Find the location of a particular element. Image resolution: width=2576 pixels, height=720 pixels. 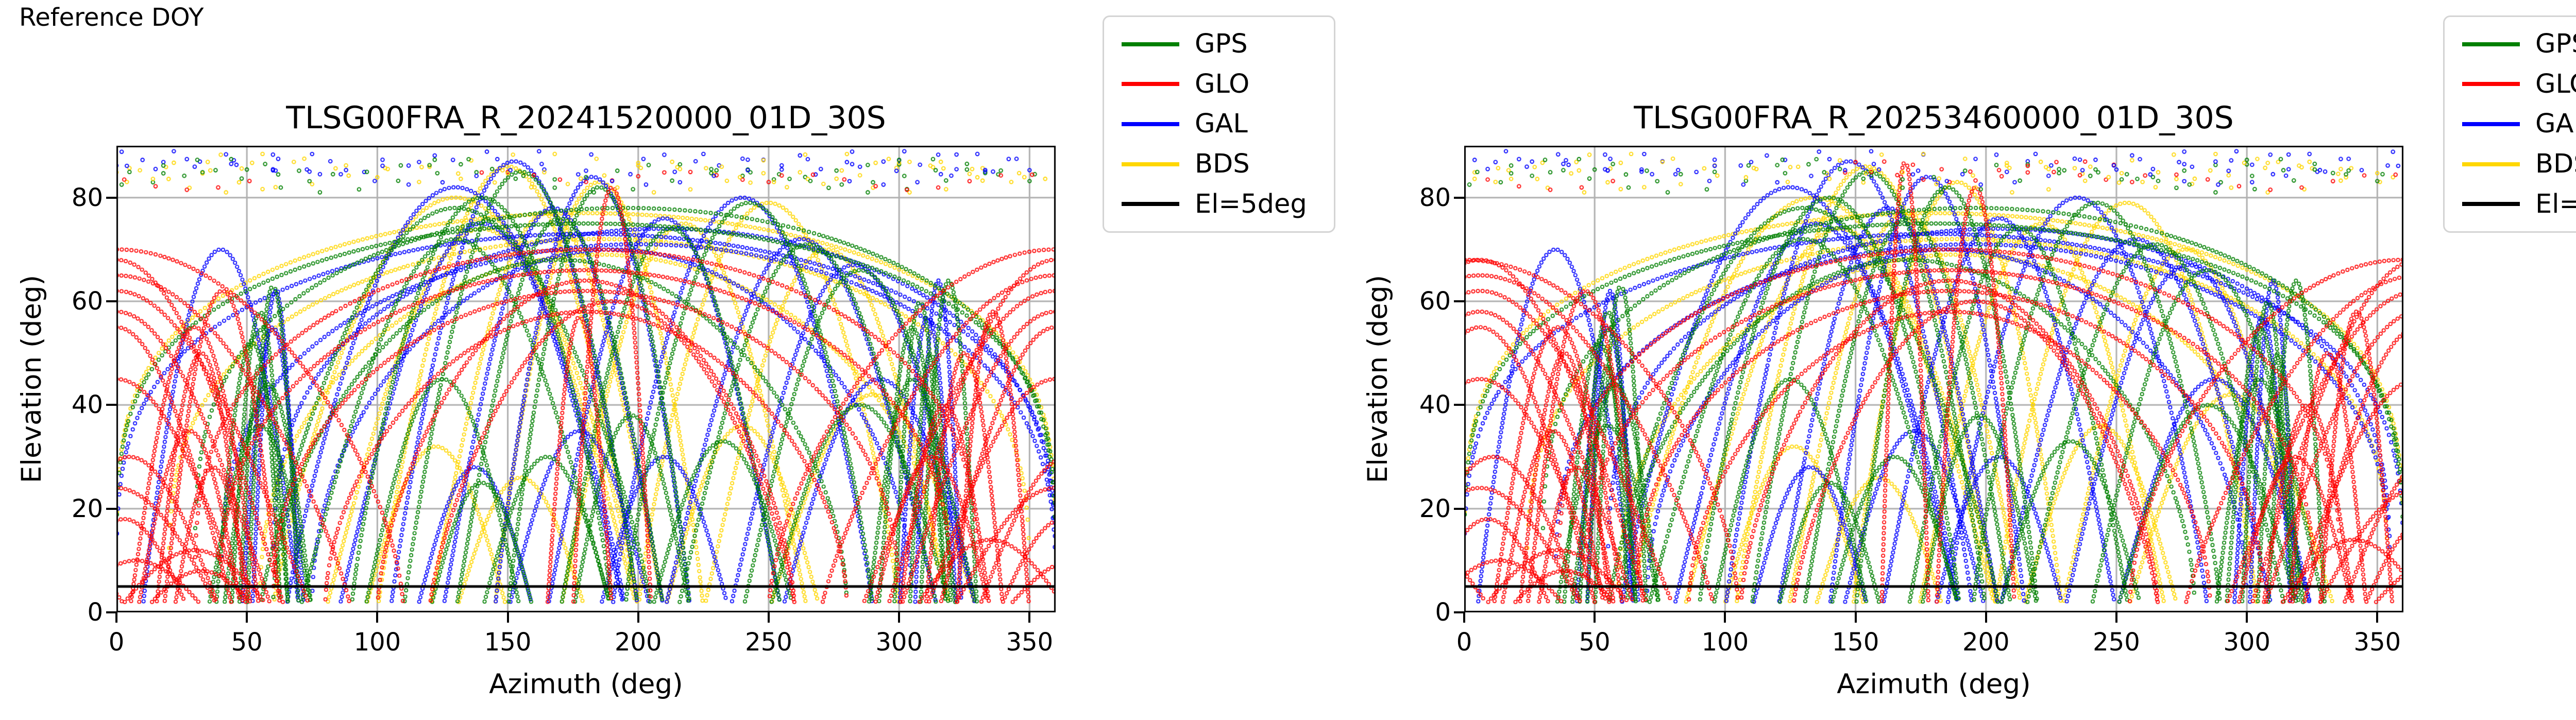

legend-subplot-1: GPS GLO GAL BDS El=5deg is located at coordinates (1219, 124).